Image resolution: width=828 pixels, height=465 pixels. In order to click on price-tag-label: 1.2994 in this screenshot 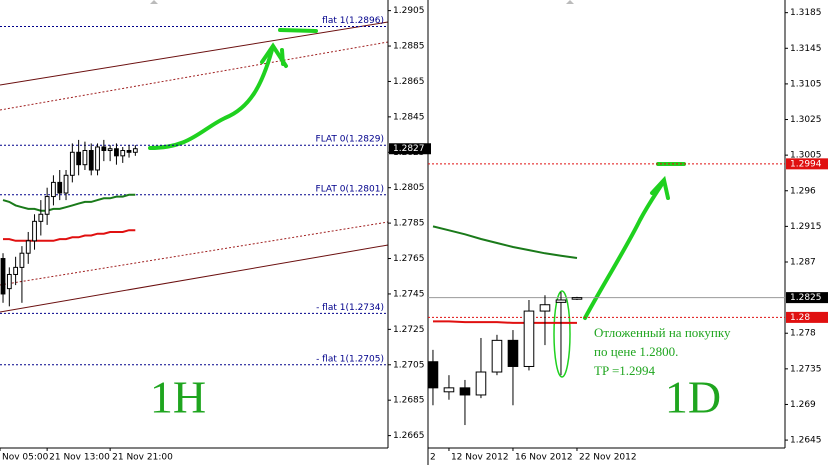, I will do `click(806, 164)`.